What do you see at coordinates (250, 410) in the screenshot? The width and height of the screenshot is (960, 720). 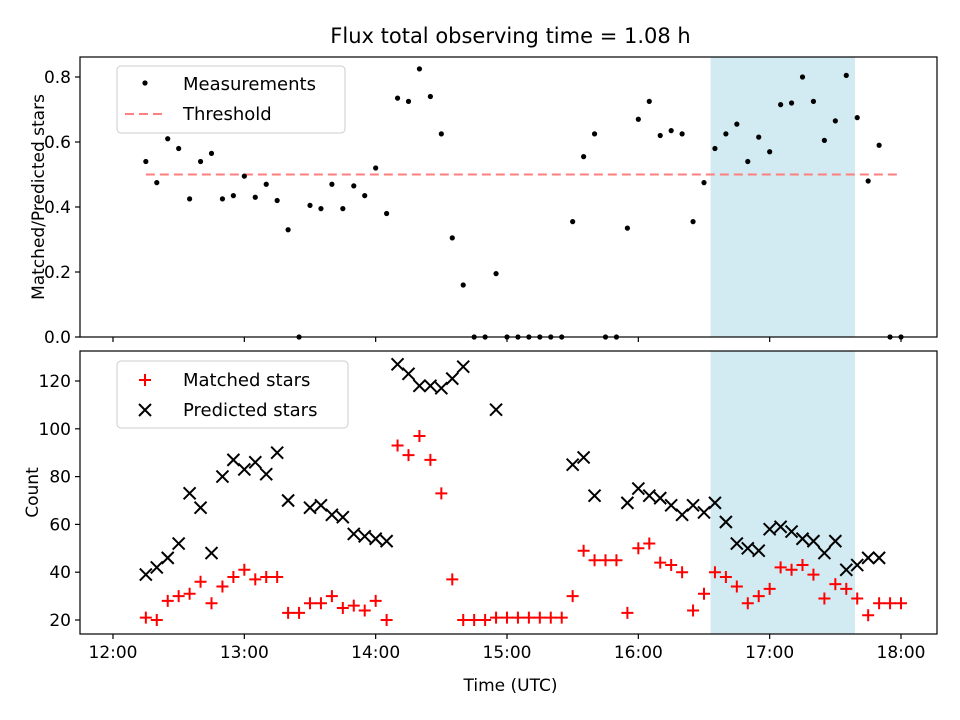 I see `legend-label: Predicted stars` at bounding box center [250, 410].